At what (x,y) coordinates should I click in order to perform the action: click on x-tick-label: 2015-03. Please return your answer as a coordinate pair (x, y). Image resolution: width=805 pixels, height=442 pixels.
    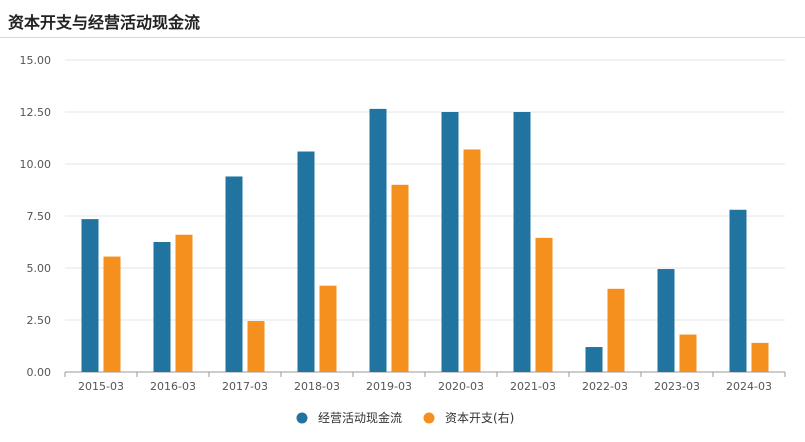
    Looking at the image, I should click on (101, 386).